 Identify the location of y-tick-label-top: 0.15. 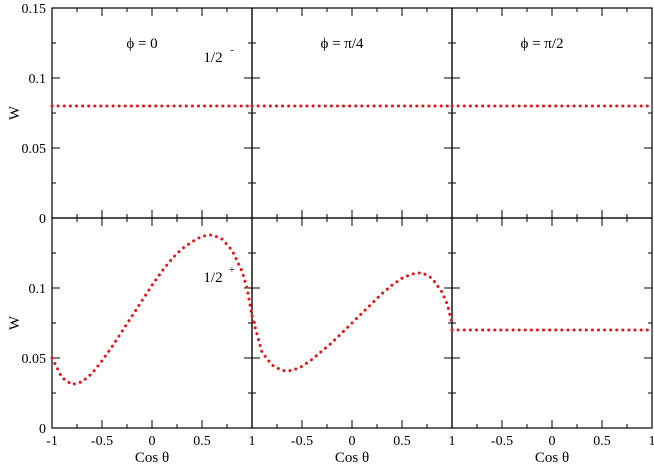
(34, 9).